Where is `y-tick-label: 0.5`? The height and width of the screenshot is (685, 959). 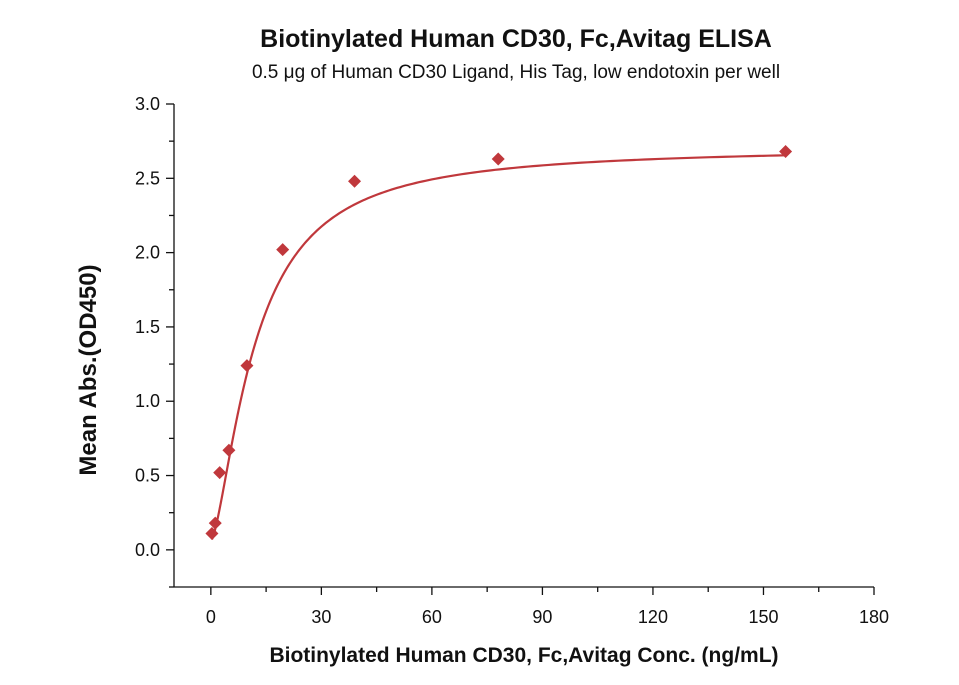 y-tick-label: 0.5 is located at coordinates (147, 476).